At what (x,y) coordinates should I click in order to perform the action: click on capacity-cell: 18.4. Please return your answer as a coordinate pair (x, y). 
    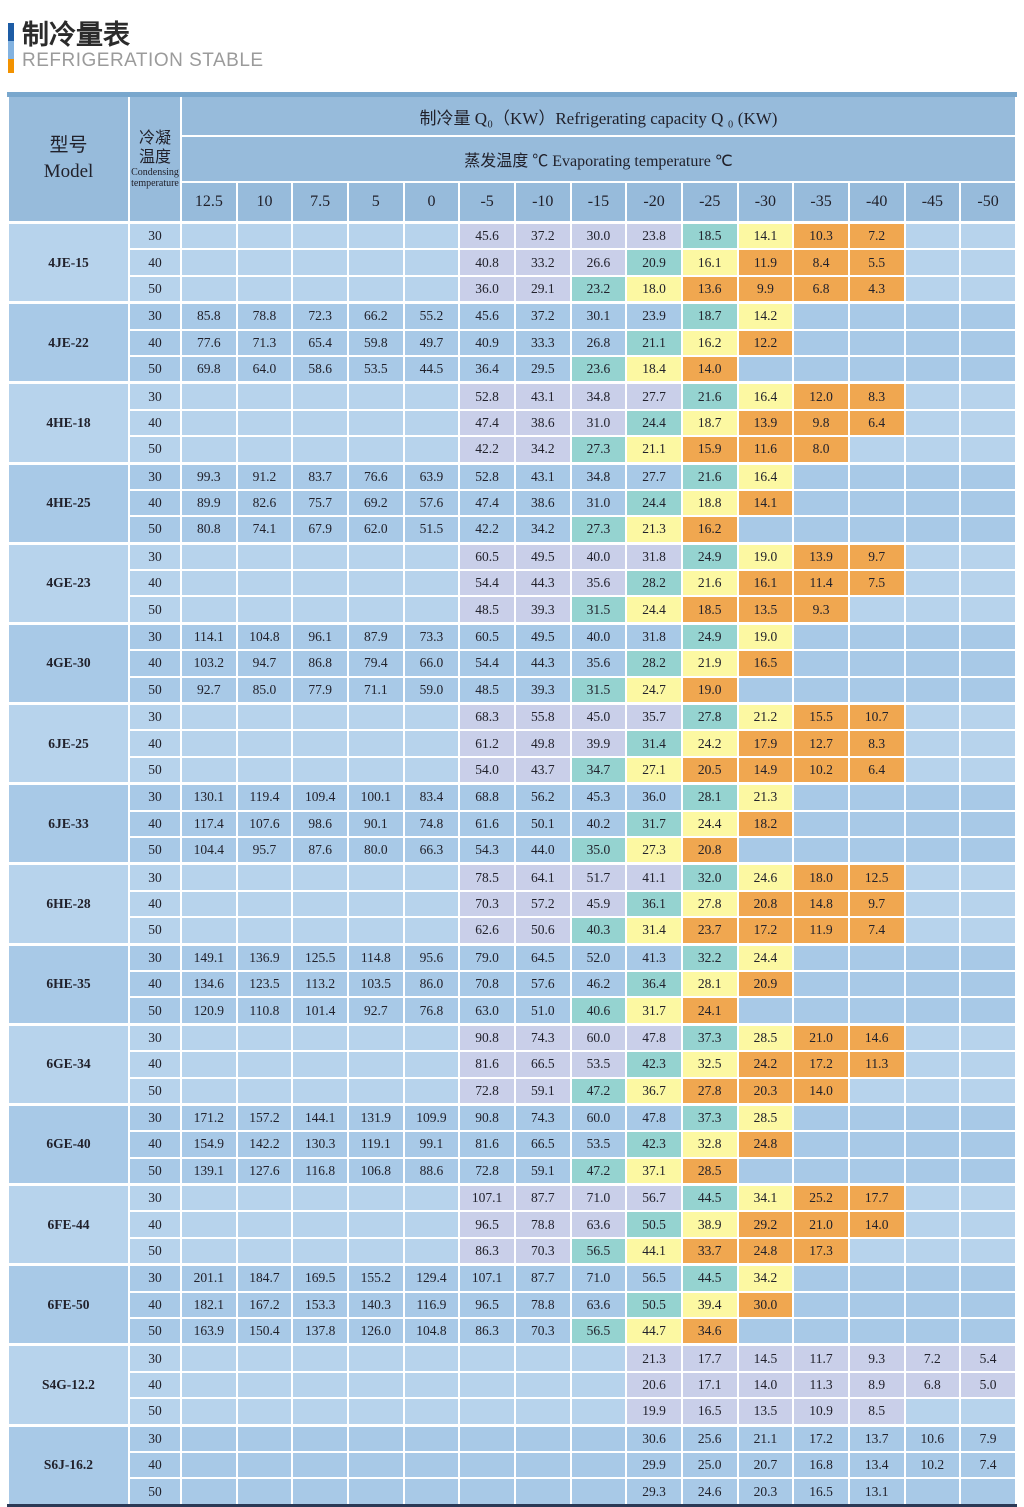
    Looking at the image, I should click on (654, 369).